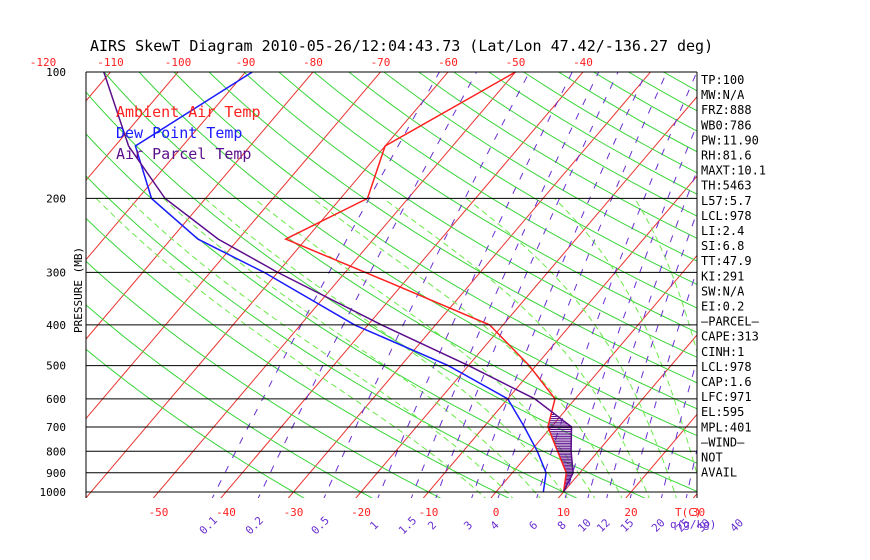  What do you see at coordinates (726, 186) in the screenshot?
I see `stability-index: TH:5463` at bounding box center [726, 186].